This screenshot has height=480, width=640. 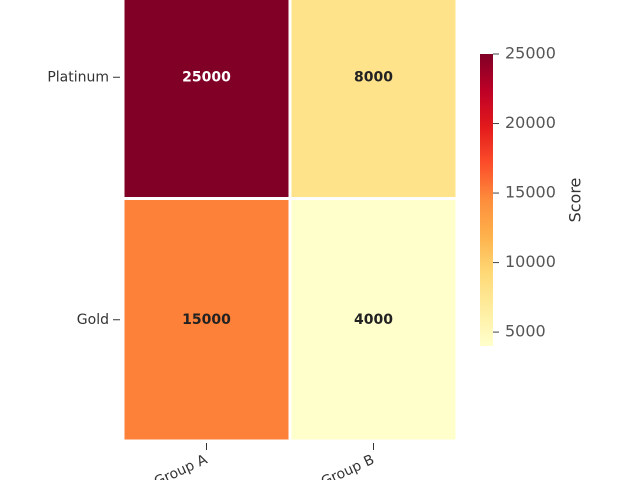 What do you see at coordinates (373, 77) in the screenshot?
I see `cell-label: 8000` at bounding box center [373, 77].